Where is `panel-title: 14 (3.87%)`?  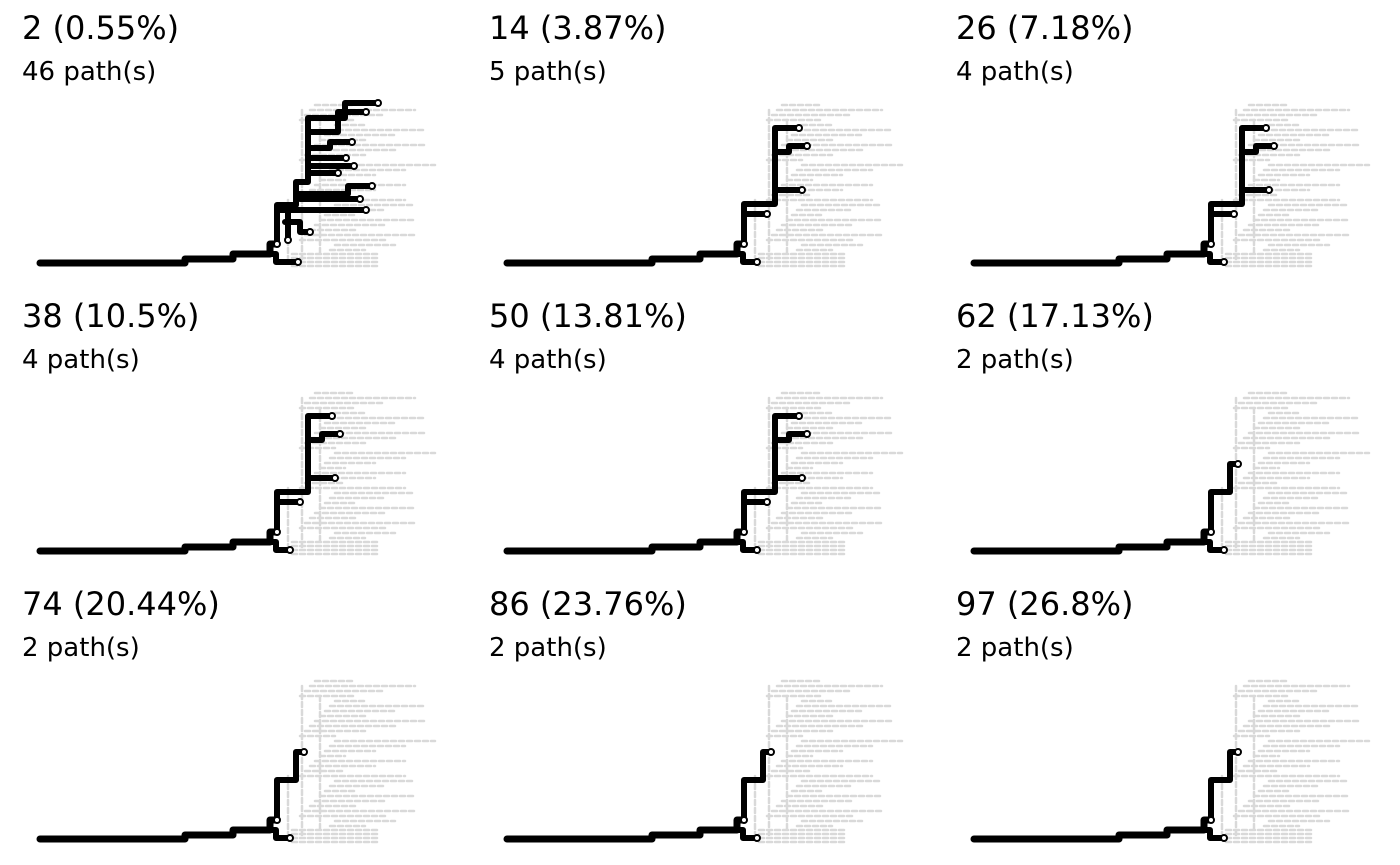
panel-title: 14 (3.87%) is located at coordinates (578, 28).